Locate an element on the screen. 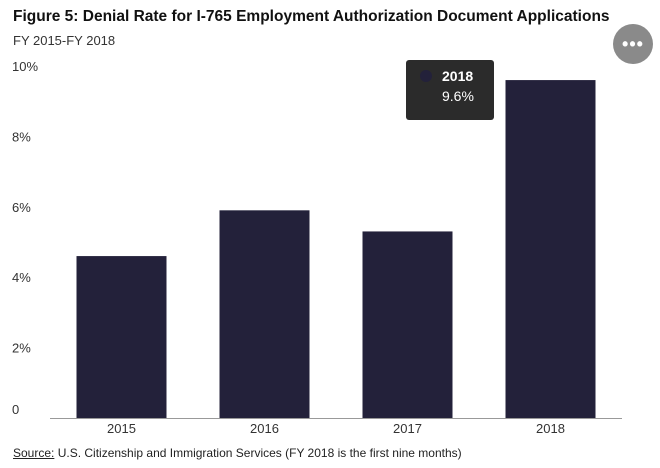 This screenshot has width=660, height=468. x-tick-label: 2015 is located at coordinates (121, 428).